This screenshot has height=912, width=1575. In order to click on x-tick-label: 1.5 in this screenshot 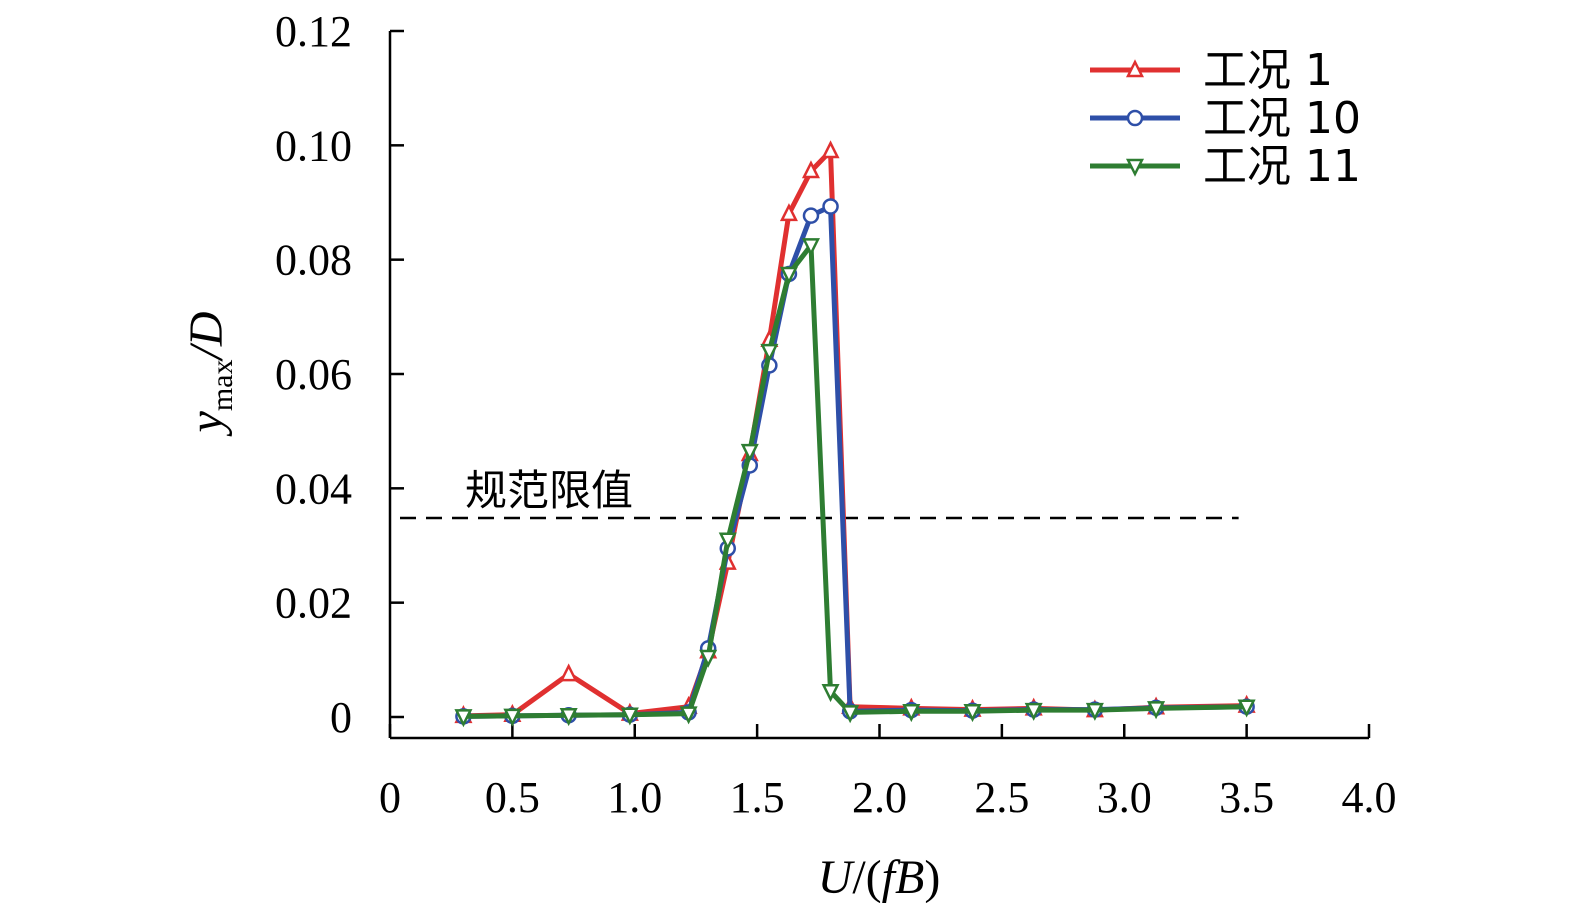, I will do `click(757, 797)`.